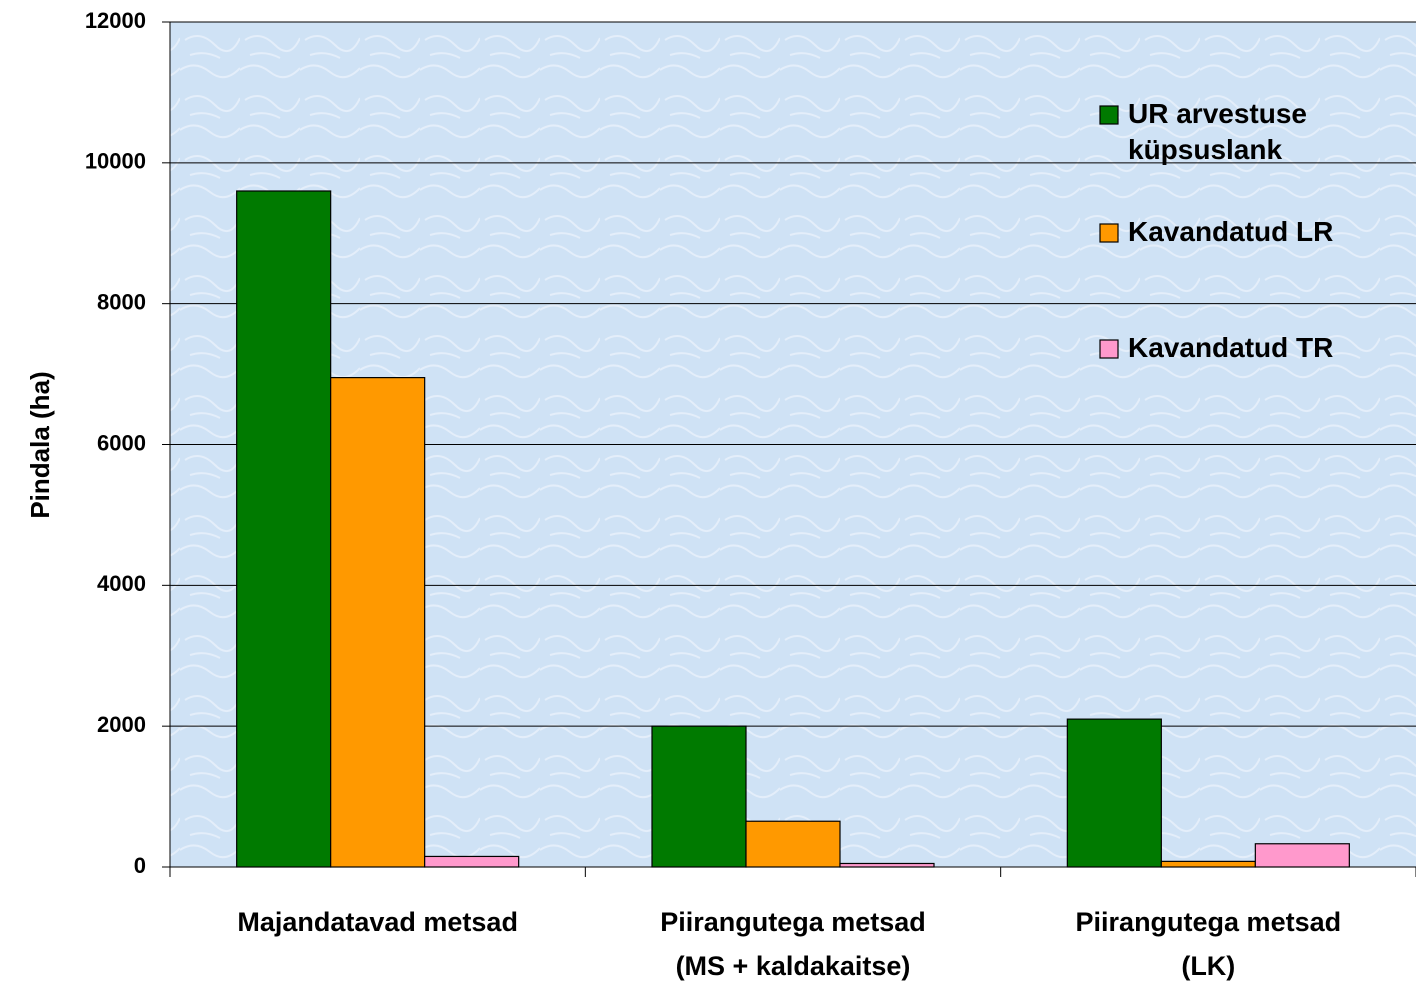  Describe the element at coordinates (793, 944) in the screenshot. I see `x-tick-label: Piirangutega metsad (MS + kaldakaitse)` at that location.